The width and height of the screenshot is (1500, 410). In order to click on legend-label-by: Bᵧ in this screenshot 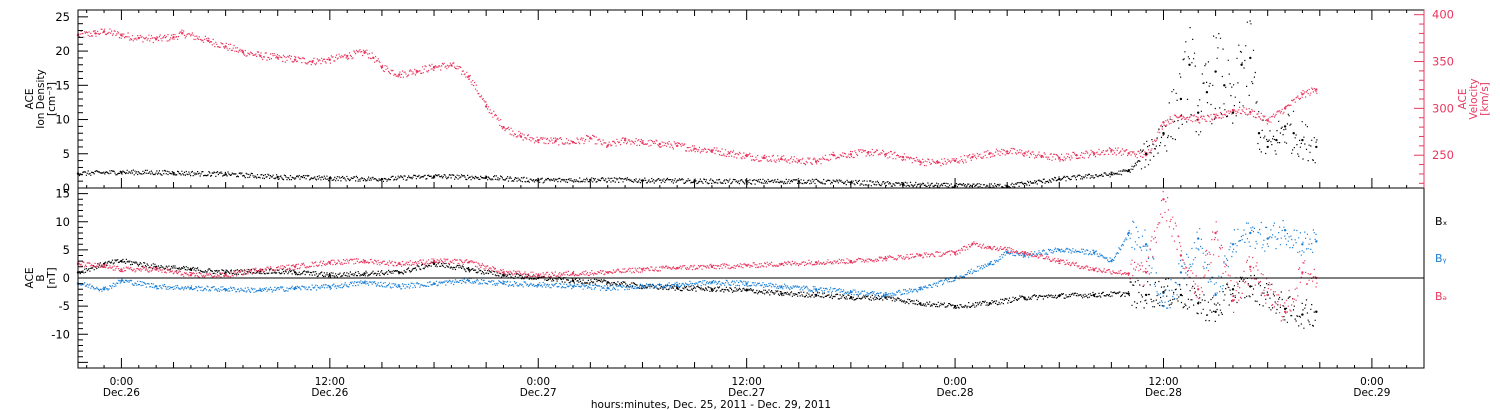, I will do `click(1441, 258)`.